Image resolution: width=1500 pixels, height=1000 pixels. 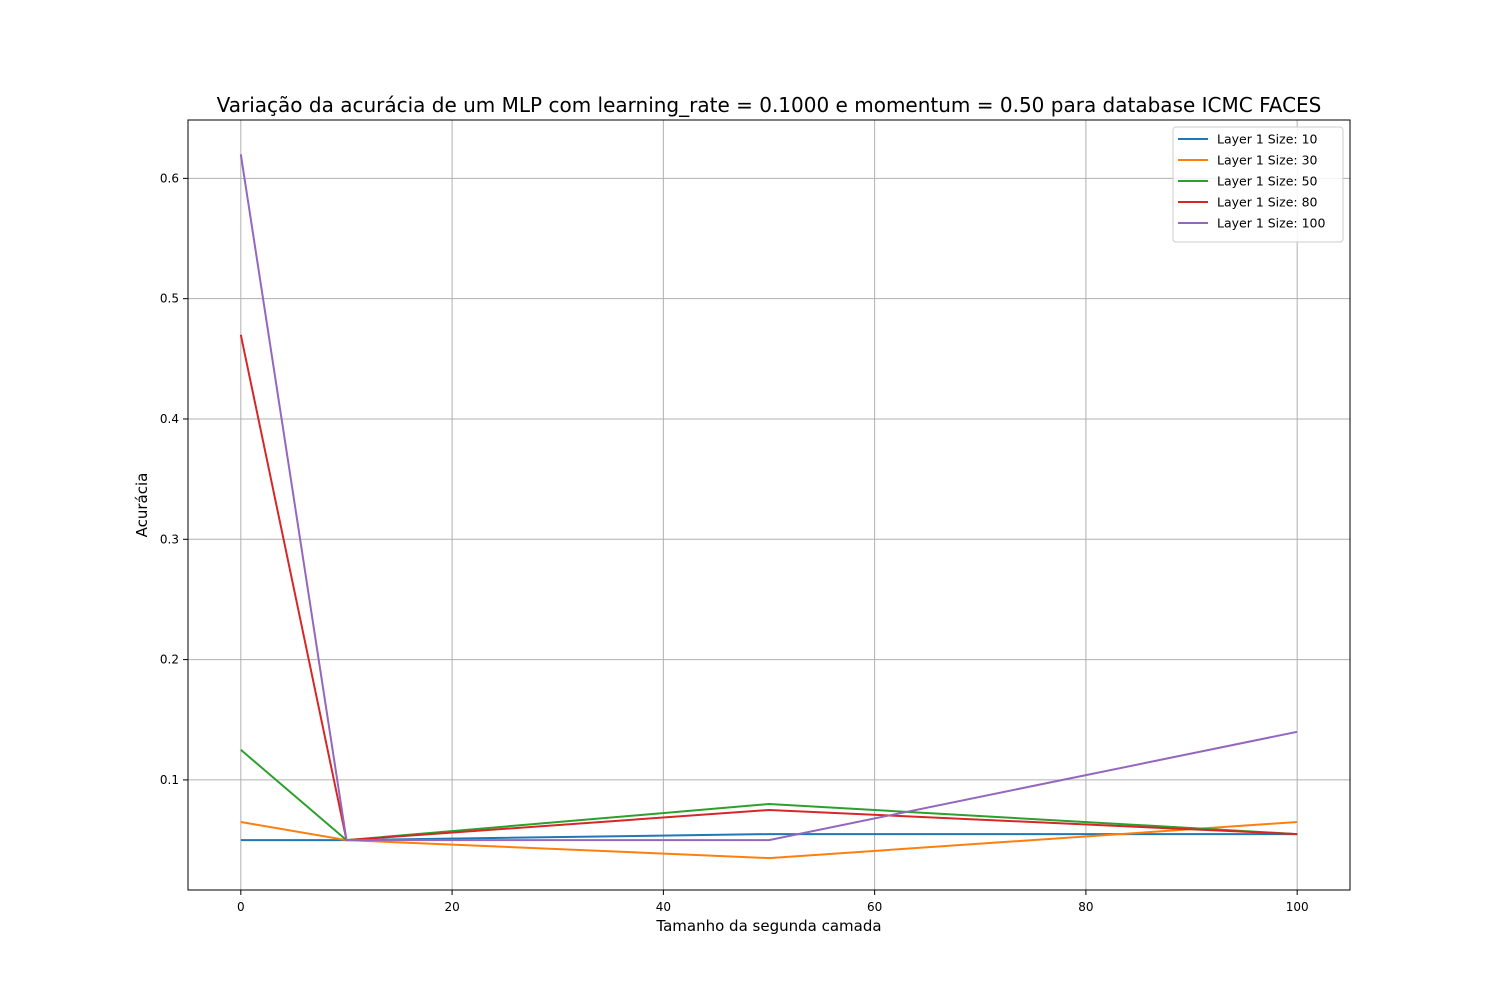 I want to click on legend-label: Layer 1 Size: 30, so click(x=1267, y=160).